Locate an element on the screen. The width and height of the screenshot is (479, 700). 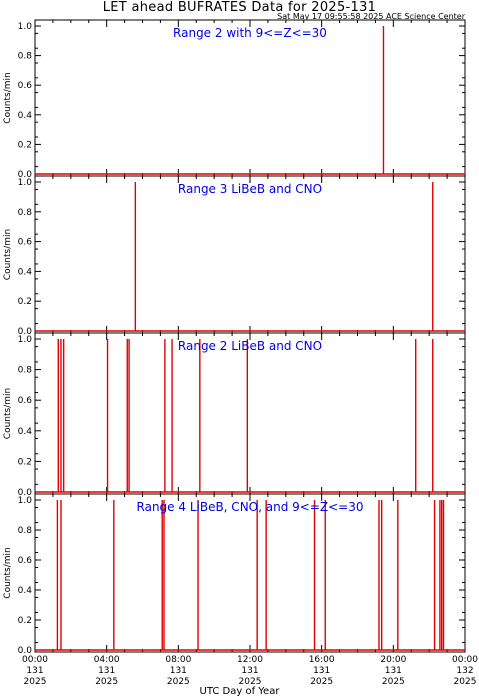
x-tick-label: 132 is located at coordinates (464, 671).